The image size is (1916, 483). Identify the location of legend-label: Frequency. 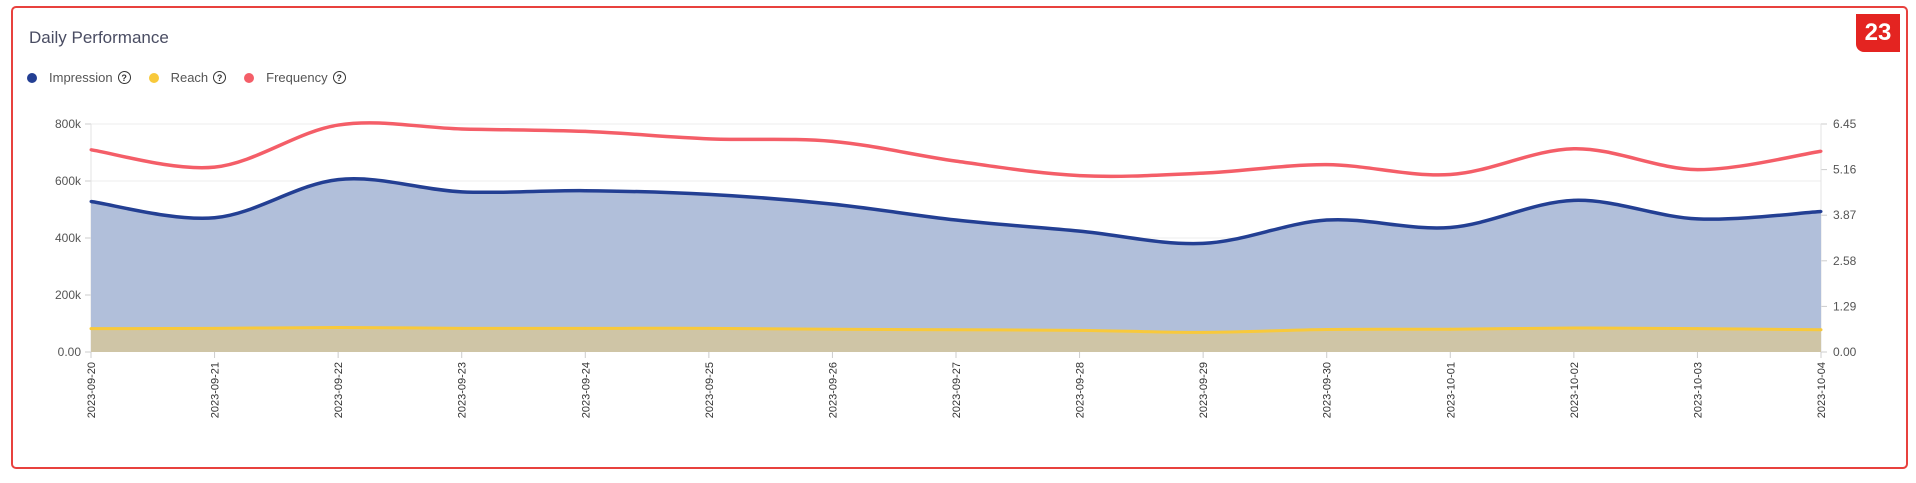
(297, 77).